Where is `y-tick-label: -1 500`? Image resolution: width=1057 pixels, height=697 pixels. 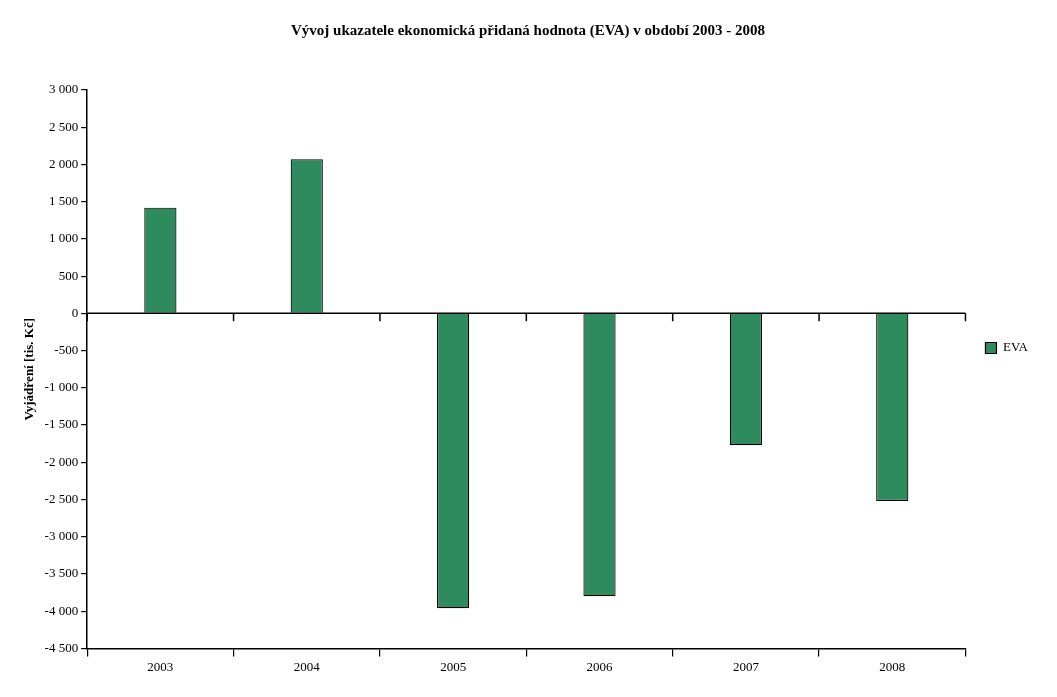
y-tick-label: -1 500 is located at coordinates (61, 424).